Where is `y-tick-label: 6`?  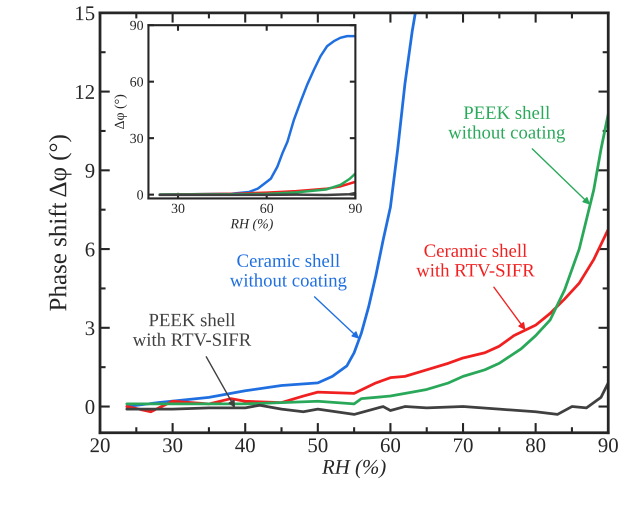
y-tick-label: 6 is located at coordinates (90, 249).